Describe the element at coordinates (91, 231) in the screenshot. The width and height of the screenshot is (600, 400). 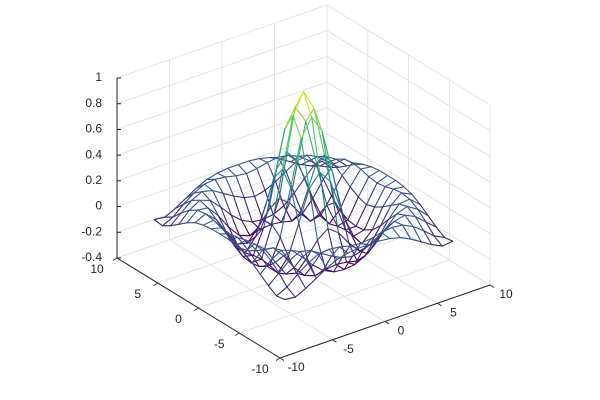
I see `z-tick-label: -0.2` at that location.